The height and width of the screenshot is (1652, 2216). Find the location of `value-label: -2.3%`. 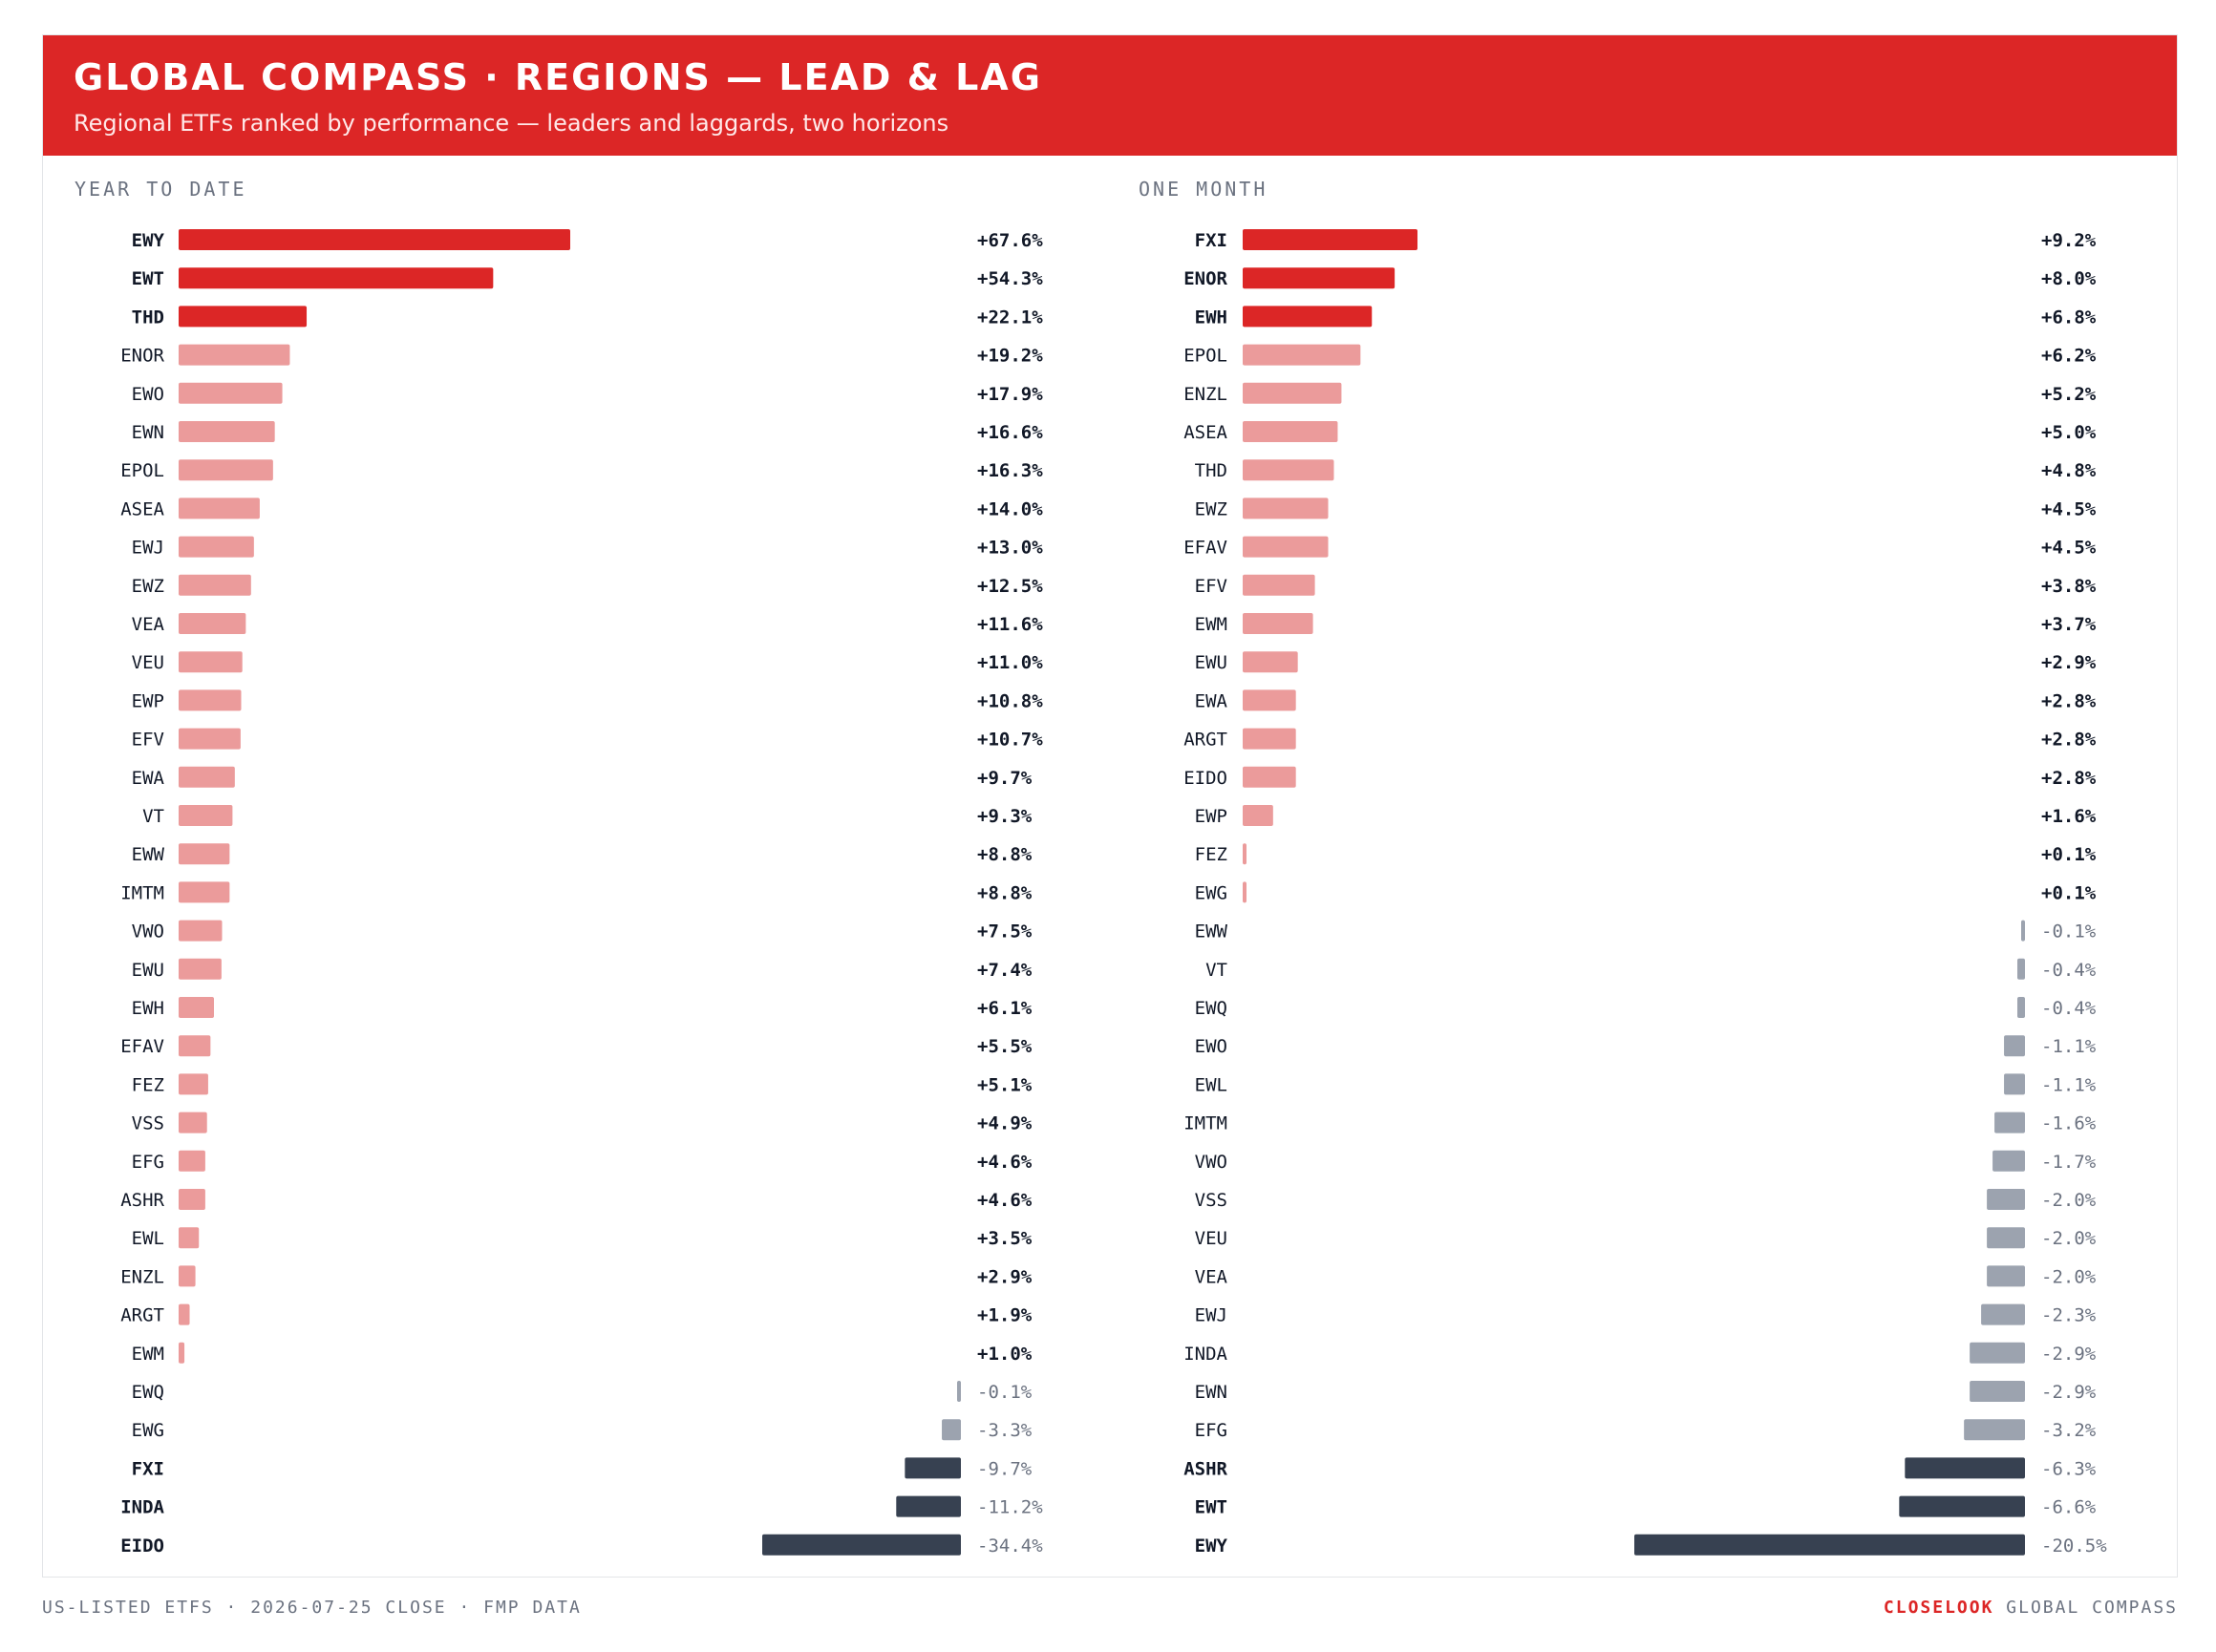

value-label: -2.3% is located at coordinates (2069, 1315).